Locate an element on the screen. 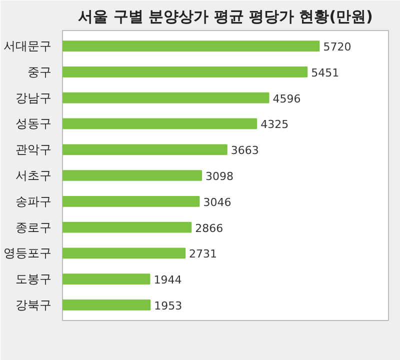 The height and width of the screenshot is (360, 400). data-label: 4325 is located at coordinates (274, 125).